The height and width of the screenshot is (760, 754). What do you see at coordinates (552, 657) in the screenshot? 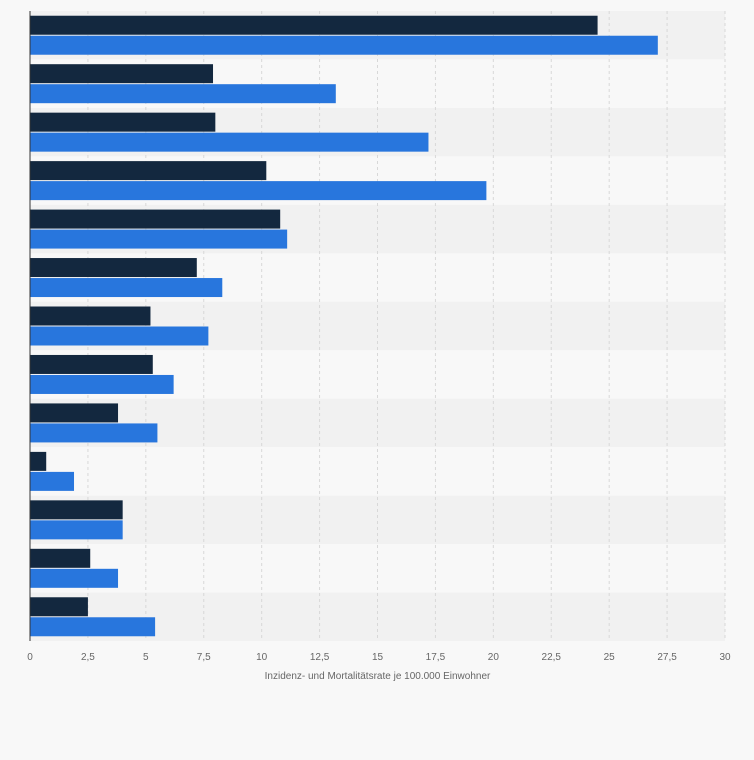
I see `x-tick-label: 22,5` at bounding box center [552, 657].